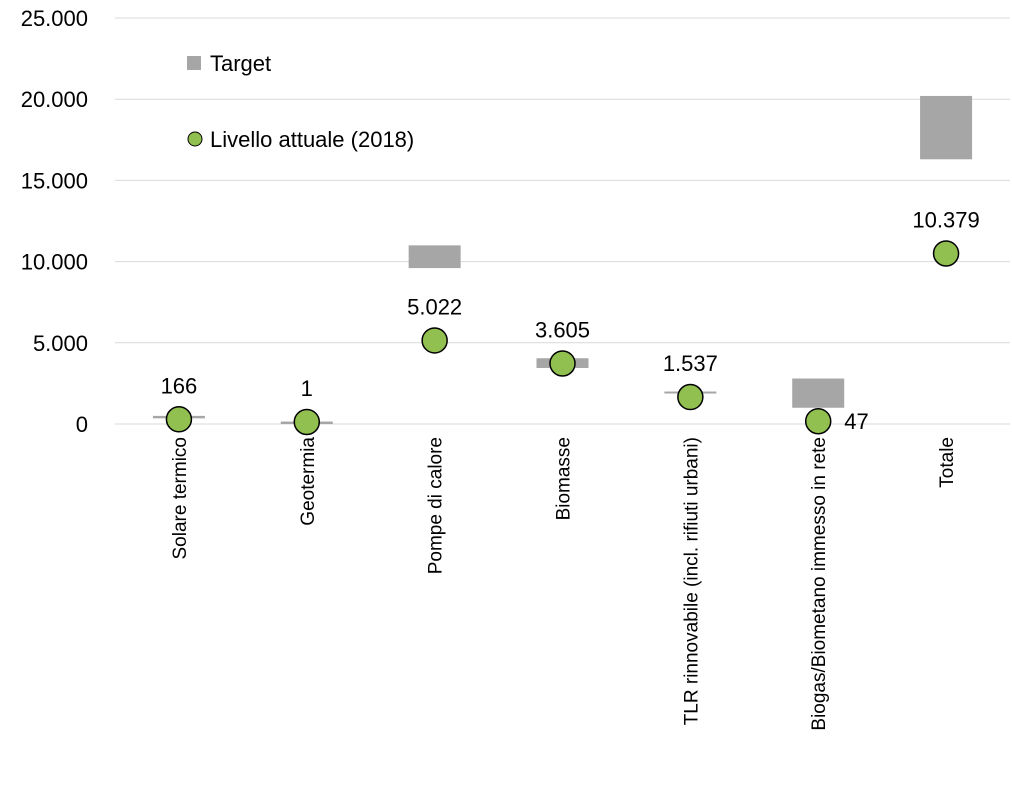 The image size is (1012, 799). Describe the element at coordinates (54, 221) in the screenshot. I see `y-axis-ticks: 0 5.000 10.000 15.000 20.000 25.000` at that location.